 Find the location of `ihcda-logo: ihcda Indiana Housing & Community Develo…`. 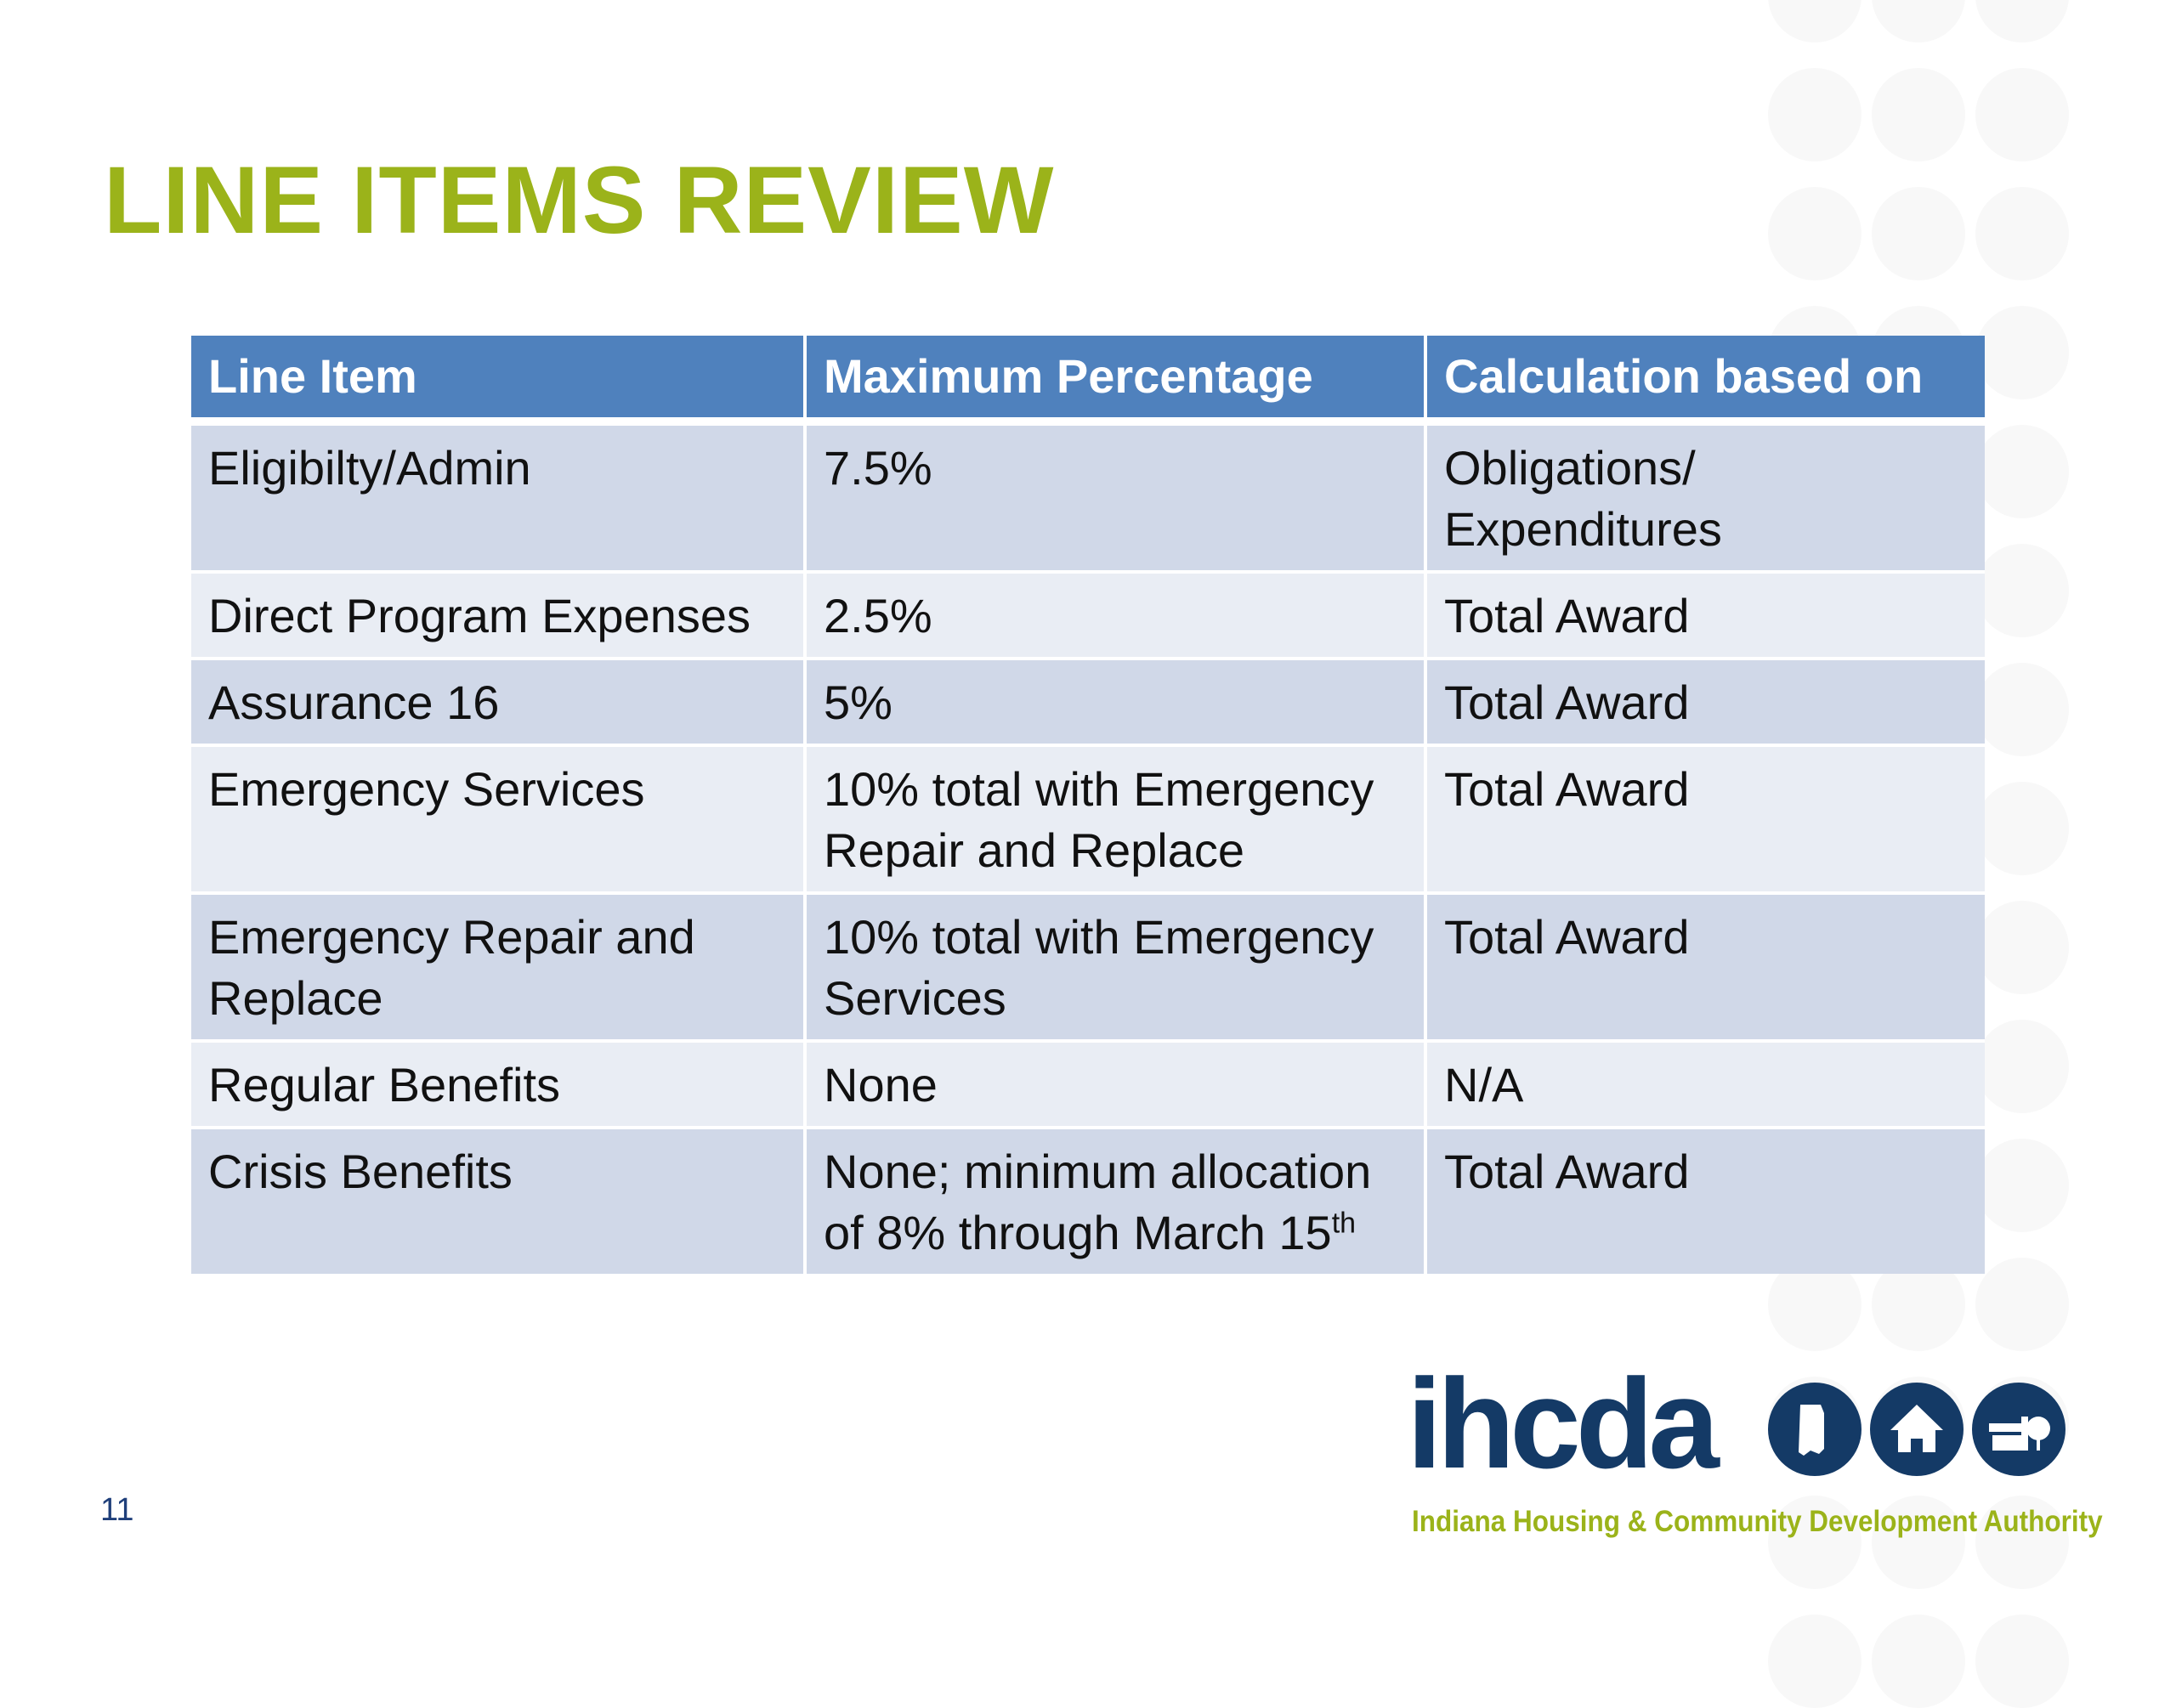

ihcda-logo: ihcda Indiana Housing & Community Develo… is located at coordinates (1755, 1454).